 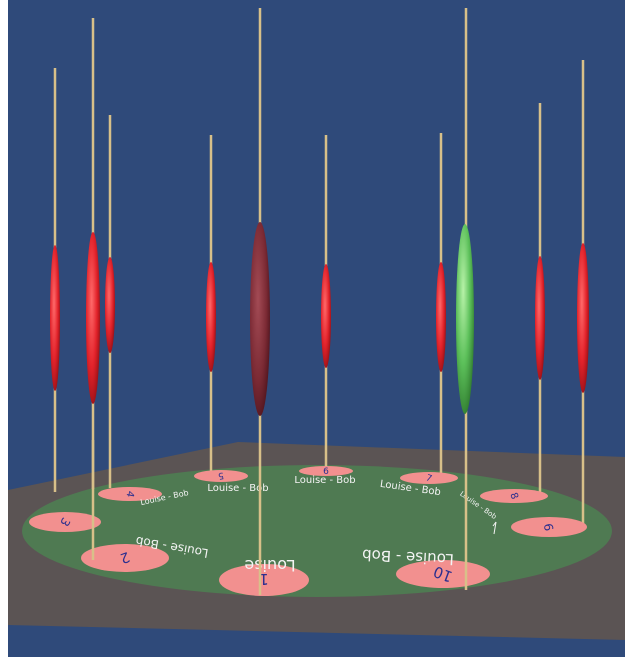 I want to click on pad-number: 8, so click(x=513, y=496).